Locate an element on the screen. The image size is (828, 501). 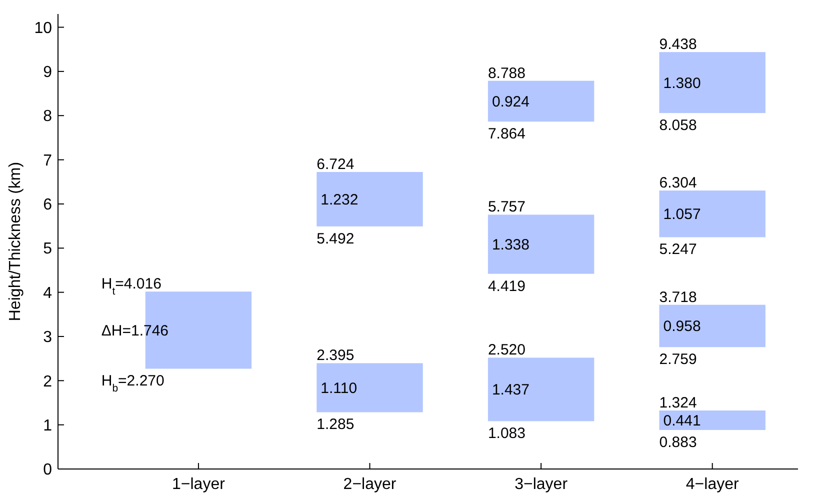
annotation: 2.759 is located at coordinates (678, 359).